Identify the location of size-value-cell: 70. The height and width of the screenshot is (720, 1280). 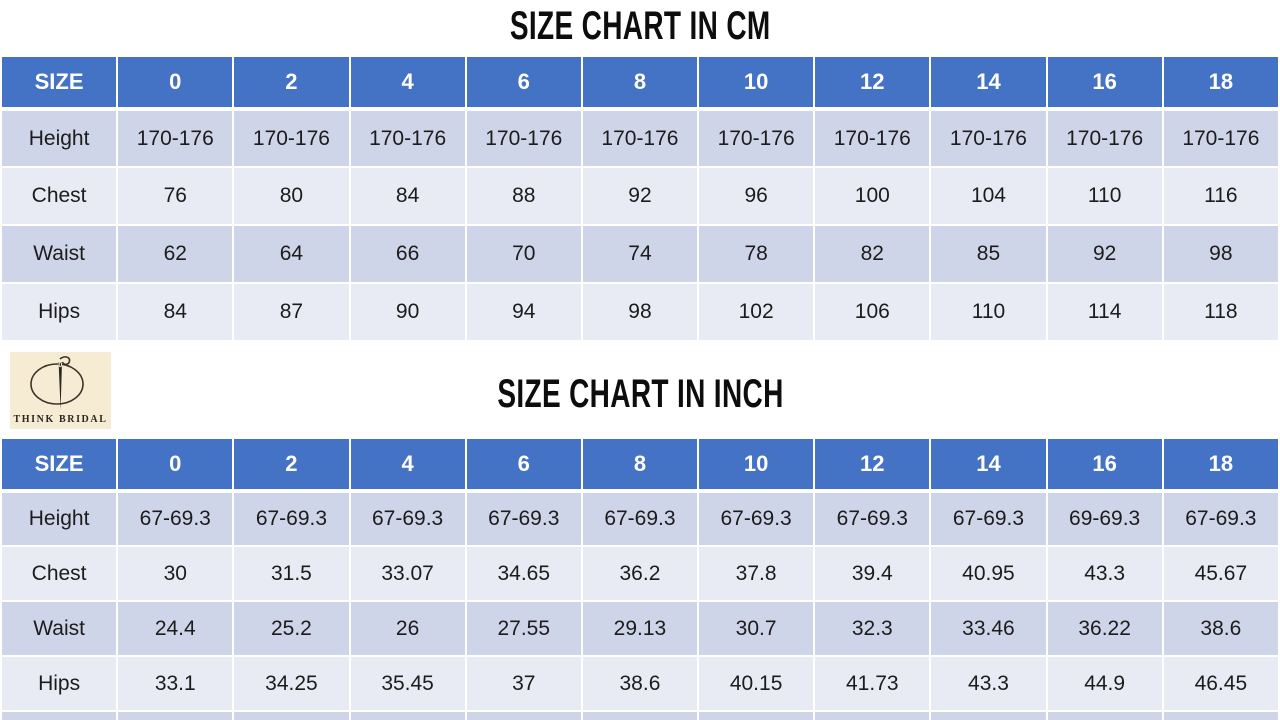
(523, 254).